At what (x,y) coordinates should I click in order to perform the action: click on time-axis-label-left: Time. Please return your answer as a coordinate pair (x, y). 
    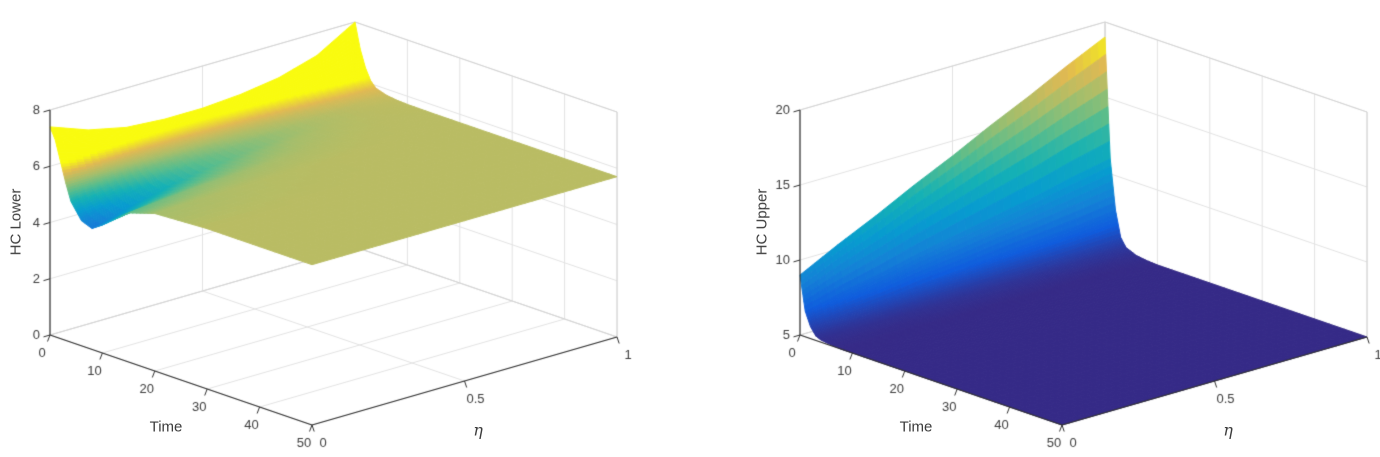
    Looking at the image, I should click on (166, 427).